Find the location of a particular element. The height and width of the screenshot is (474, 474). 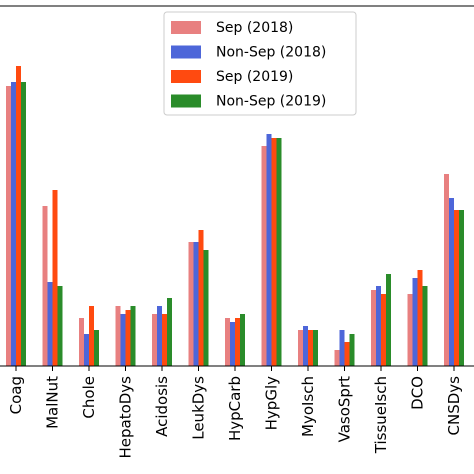

x-tick-label: Coag is located at coordinates (16, 395).